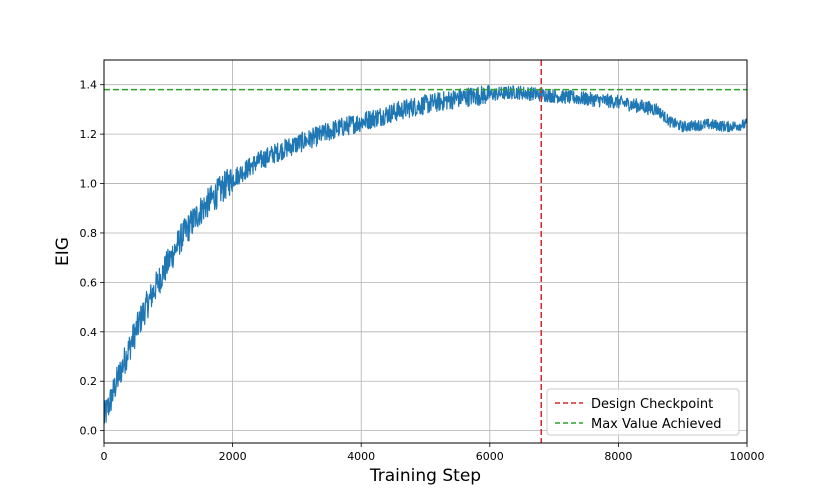 Image resolution: width=830 pixels, height=498 pixels. I want to click on legend-box, so click(643, 412).